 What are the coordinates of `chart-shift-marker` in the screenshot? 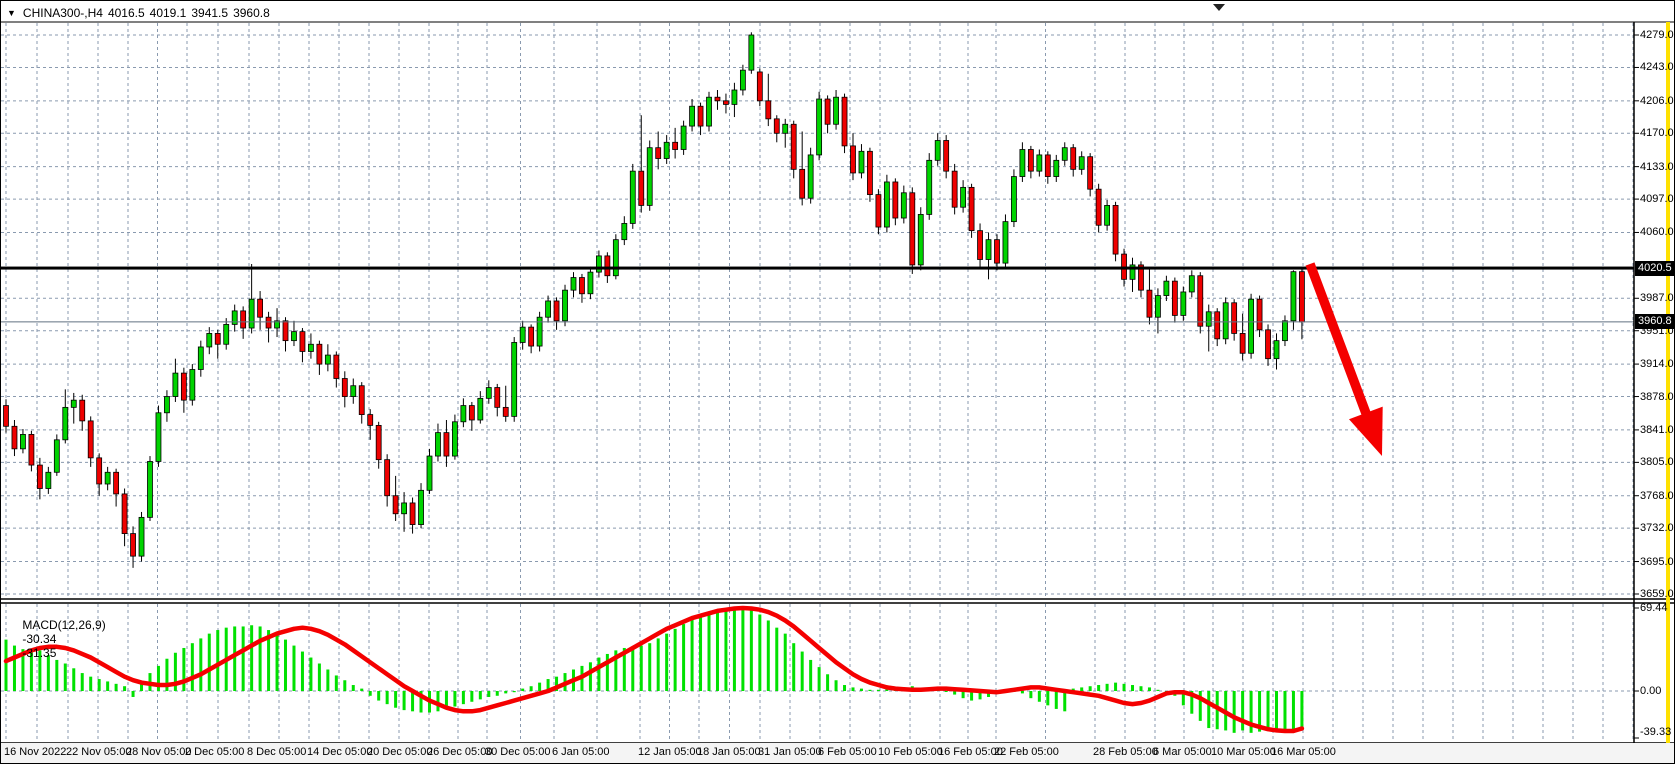 It's located at (1219, 7).